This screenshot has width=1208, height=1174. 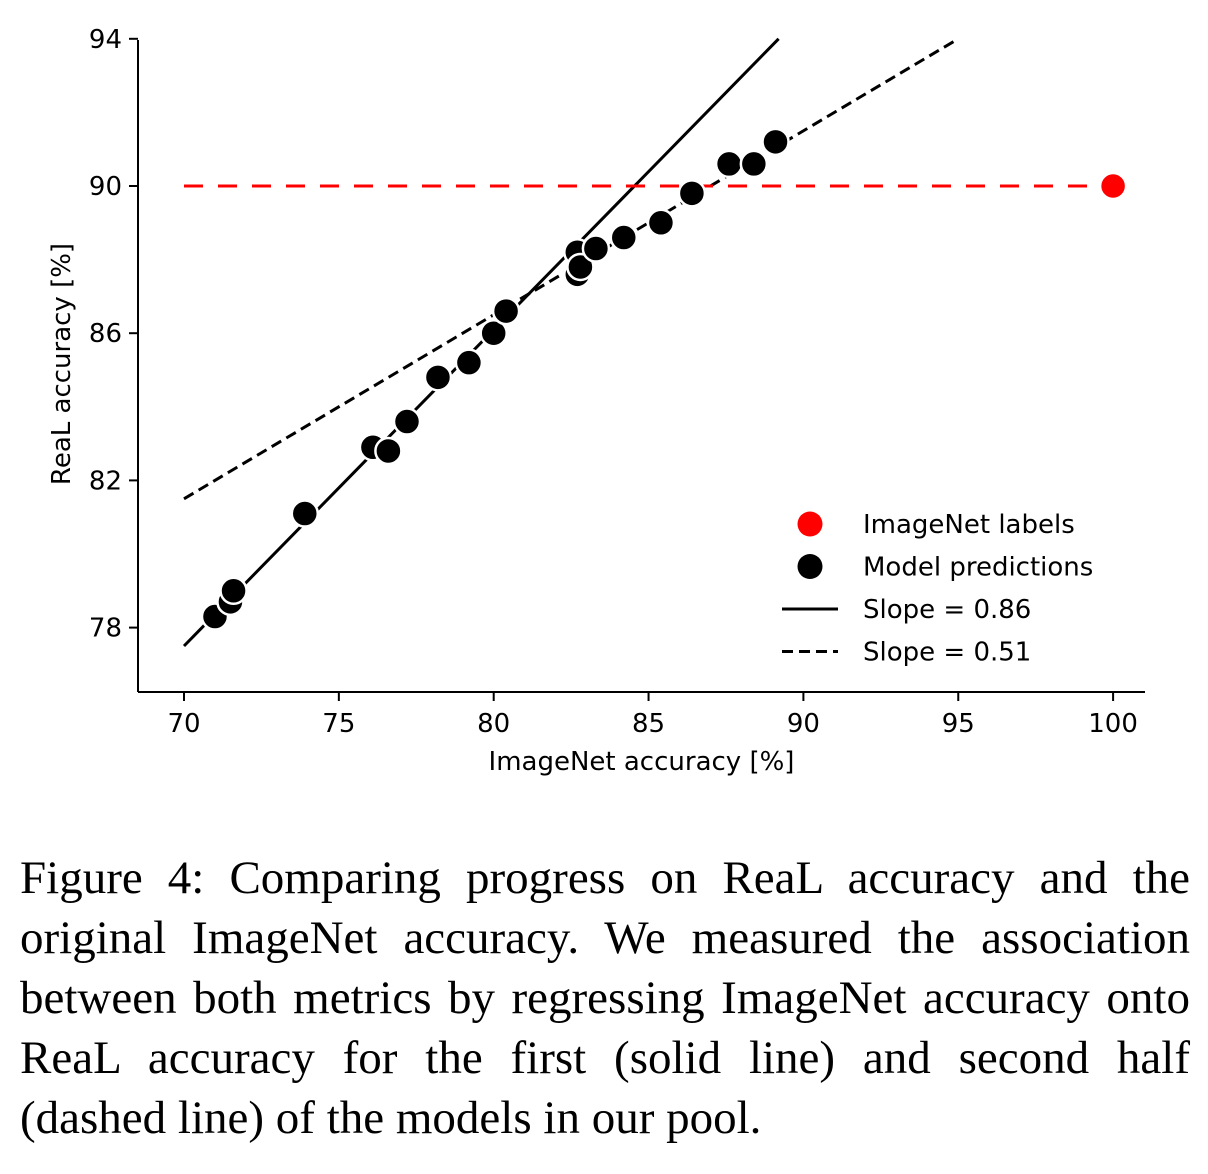 What do you see at coordinates (947, 653) in the screenshot?
I see `legend-label: Slope = 0.51` at bounding box center [947, 653].